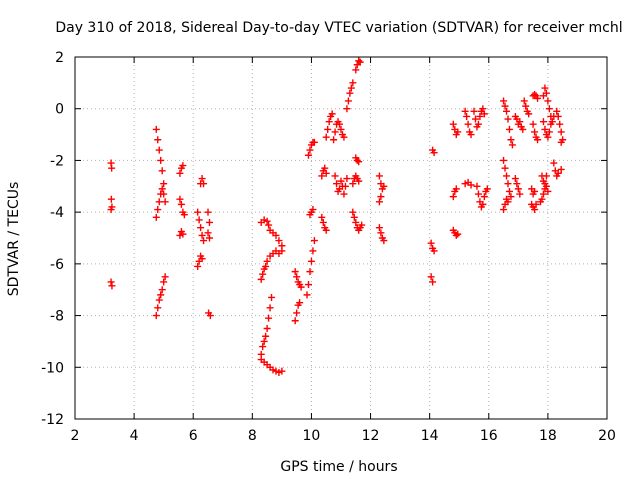  Describe the element at coordinates (312, 436) in the screenshot. I see `x-tick-label: 10` at that location.